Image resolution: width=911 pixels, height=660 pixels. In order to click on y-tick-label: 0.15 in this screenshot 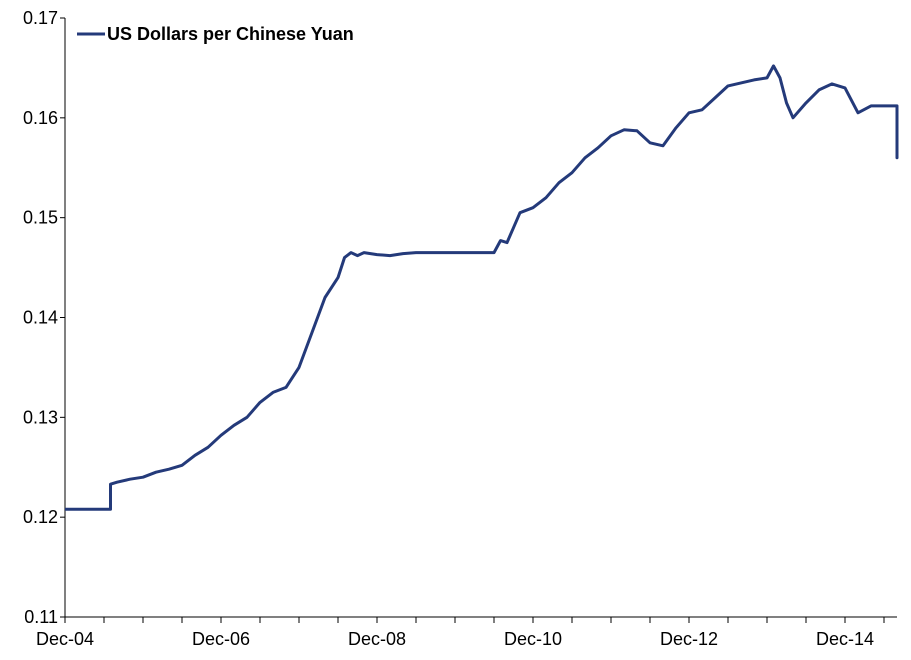, I will do `click(40, 218)`.